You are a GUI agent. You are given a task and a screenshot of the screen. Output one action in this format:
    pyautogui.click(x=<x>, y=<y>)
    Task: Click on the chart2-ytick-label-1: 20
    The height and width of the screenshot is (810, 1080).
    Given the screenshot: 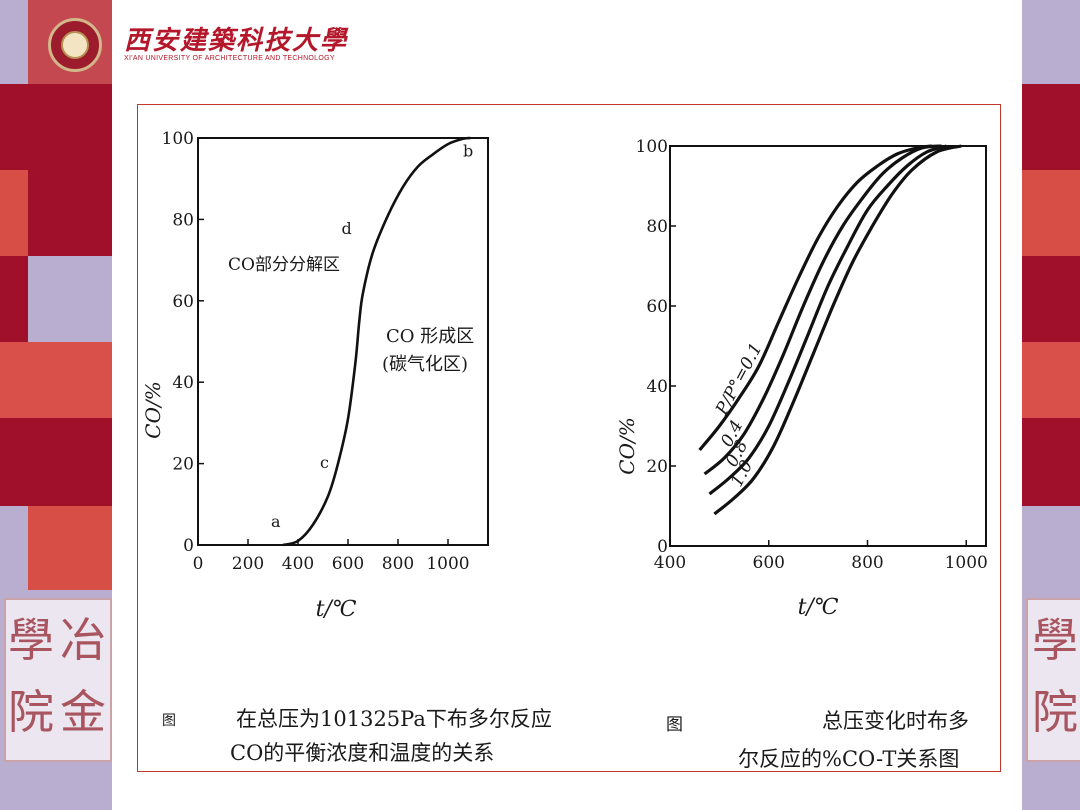 What is the action you would take?
    pyautogui.click(x=657, y=467)
    